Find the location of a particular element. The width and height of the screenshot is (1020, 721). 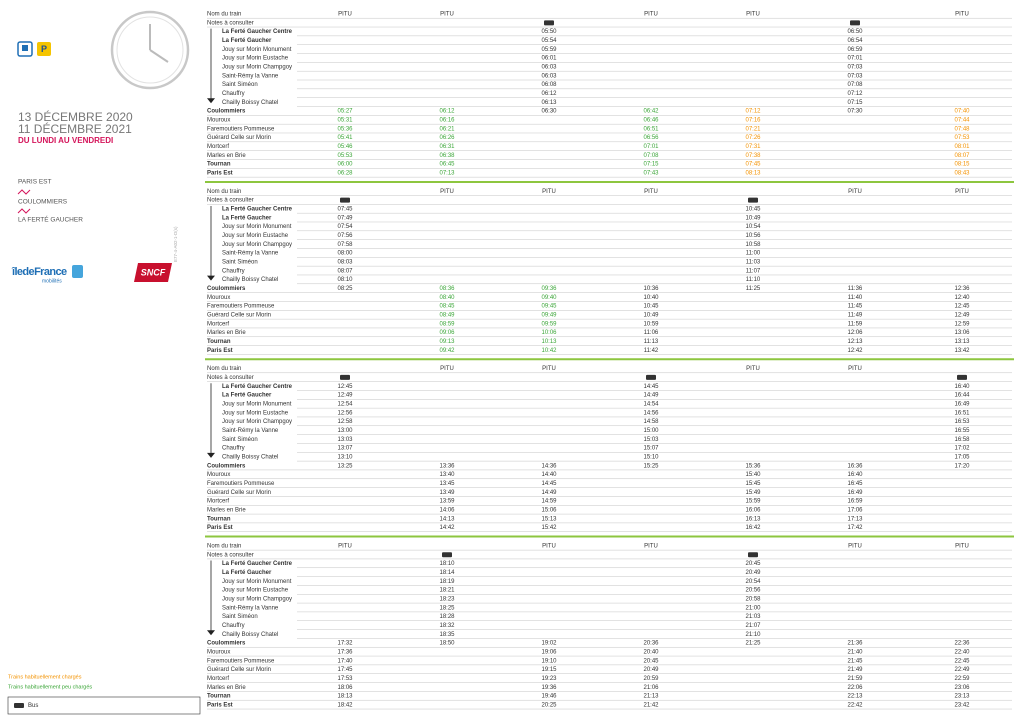

time: 07:01 is located at coordinates (651, 147).